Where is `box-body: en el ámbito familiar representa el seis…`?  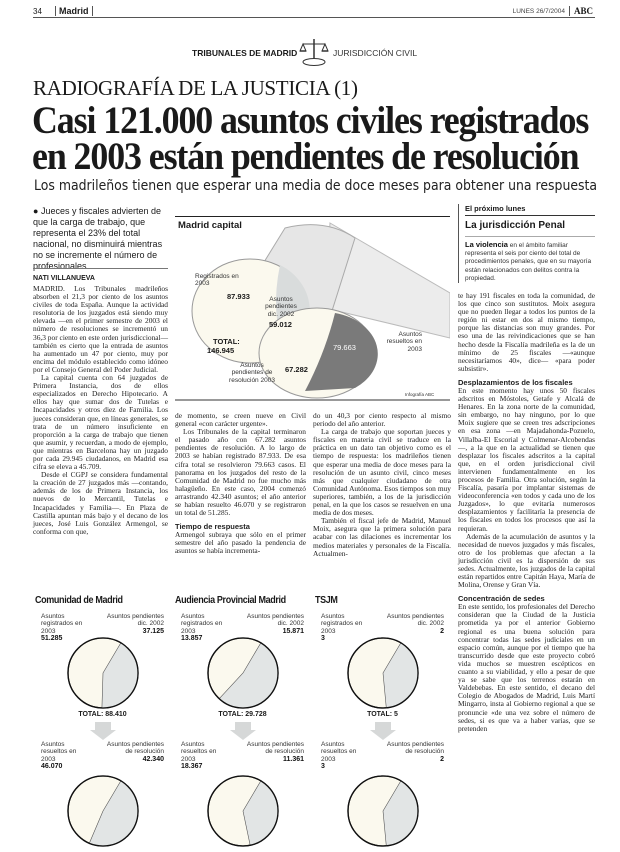
box-body: en el ámbito familiar representa el seis… is located at coordinates (528, 262).